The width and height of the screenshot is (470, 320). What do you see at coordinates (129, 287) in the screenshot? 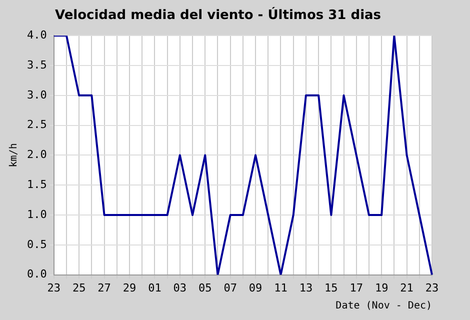
I see `x-tick-label: 29` at bounding box center [129, 287].